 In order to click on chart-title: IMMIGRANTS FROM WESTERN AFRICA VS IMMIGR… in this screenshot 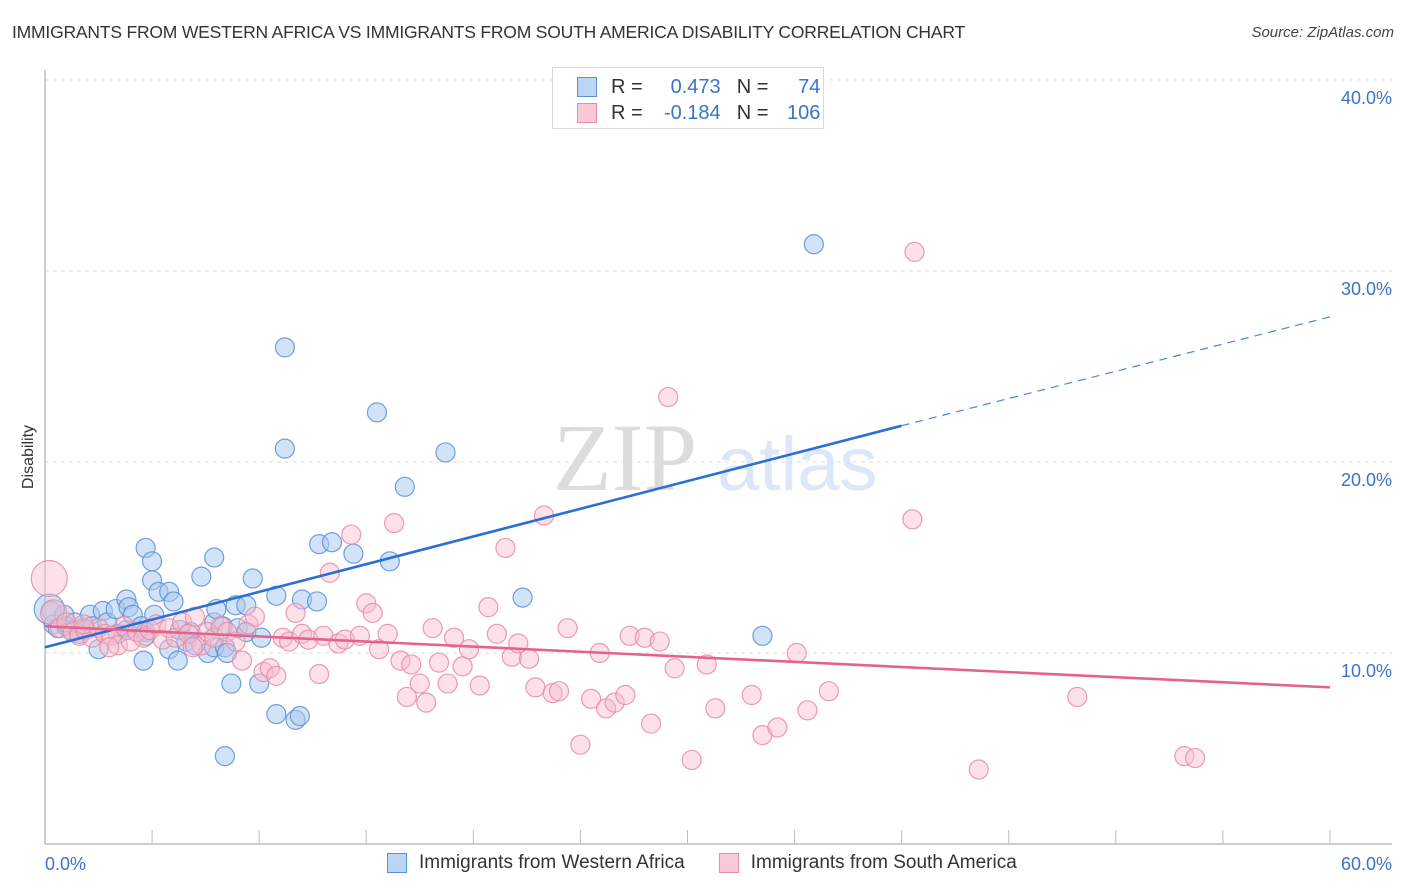, I will do `click(488, 32)`.